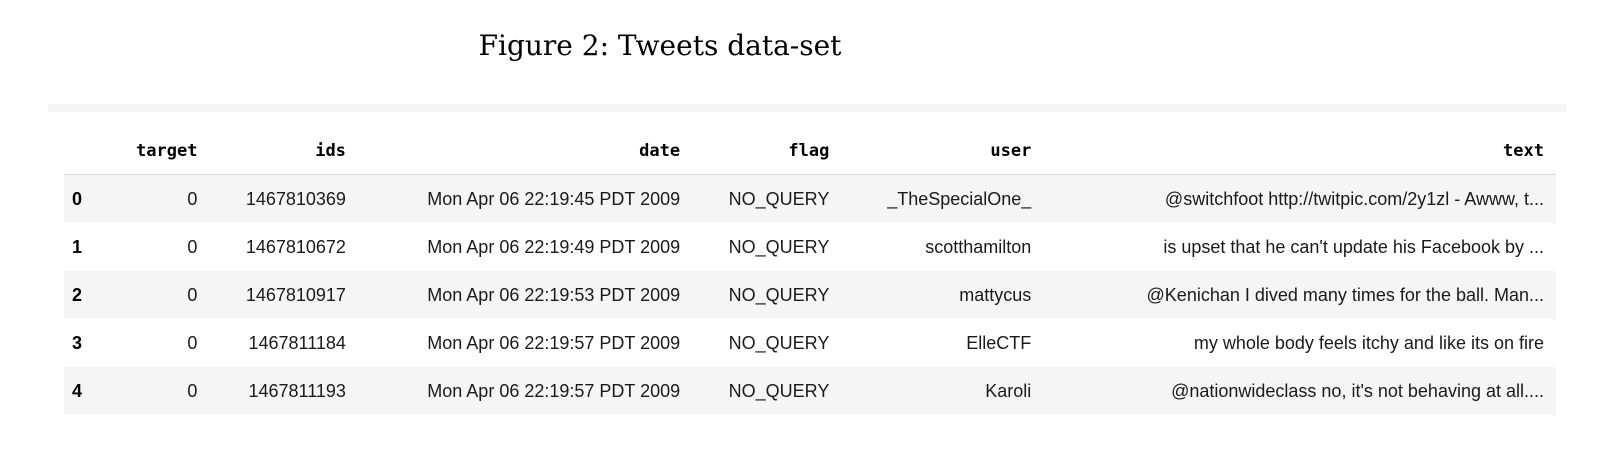  What do you see at coordinates (80, 151) in the screenshot?
I see `index-header` at bounding box center [80, 151].